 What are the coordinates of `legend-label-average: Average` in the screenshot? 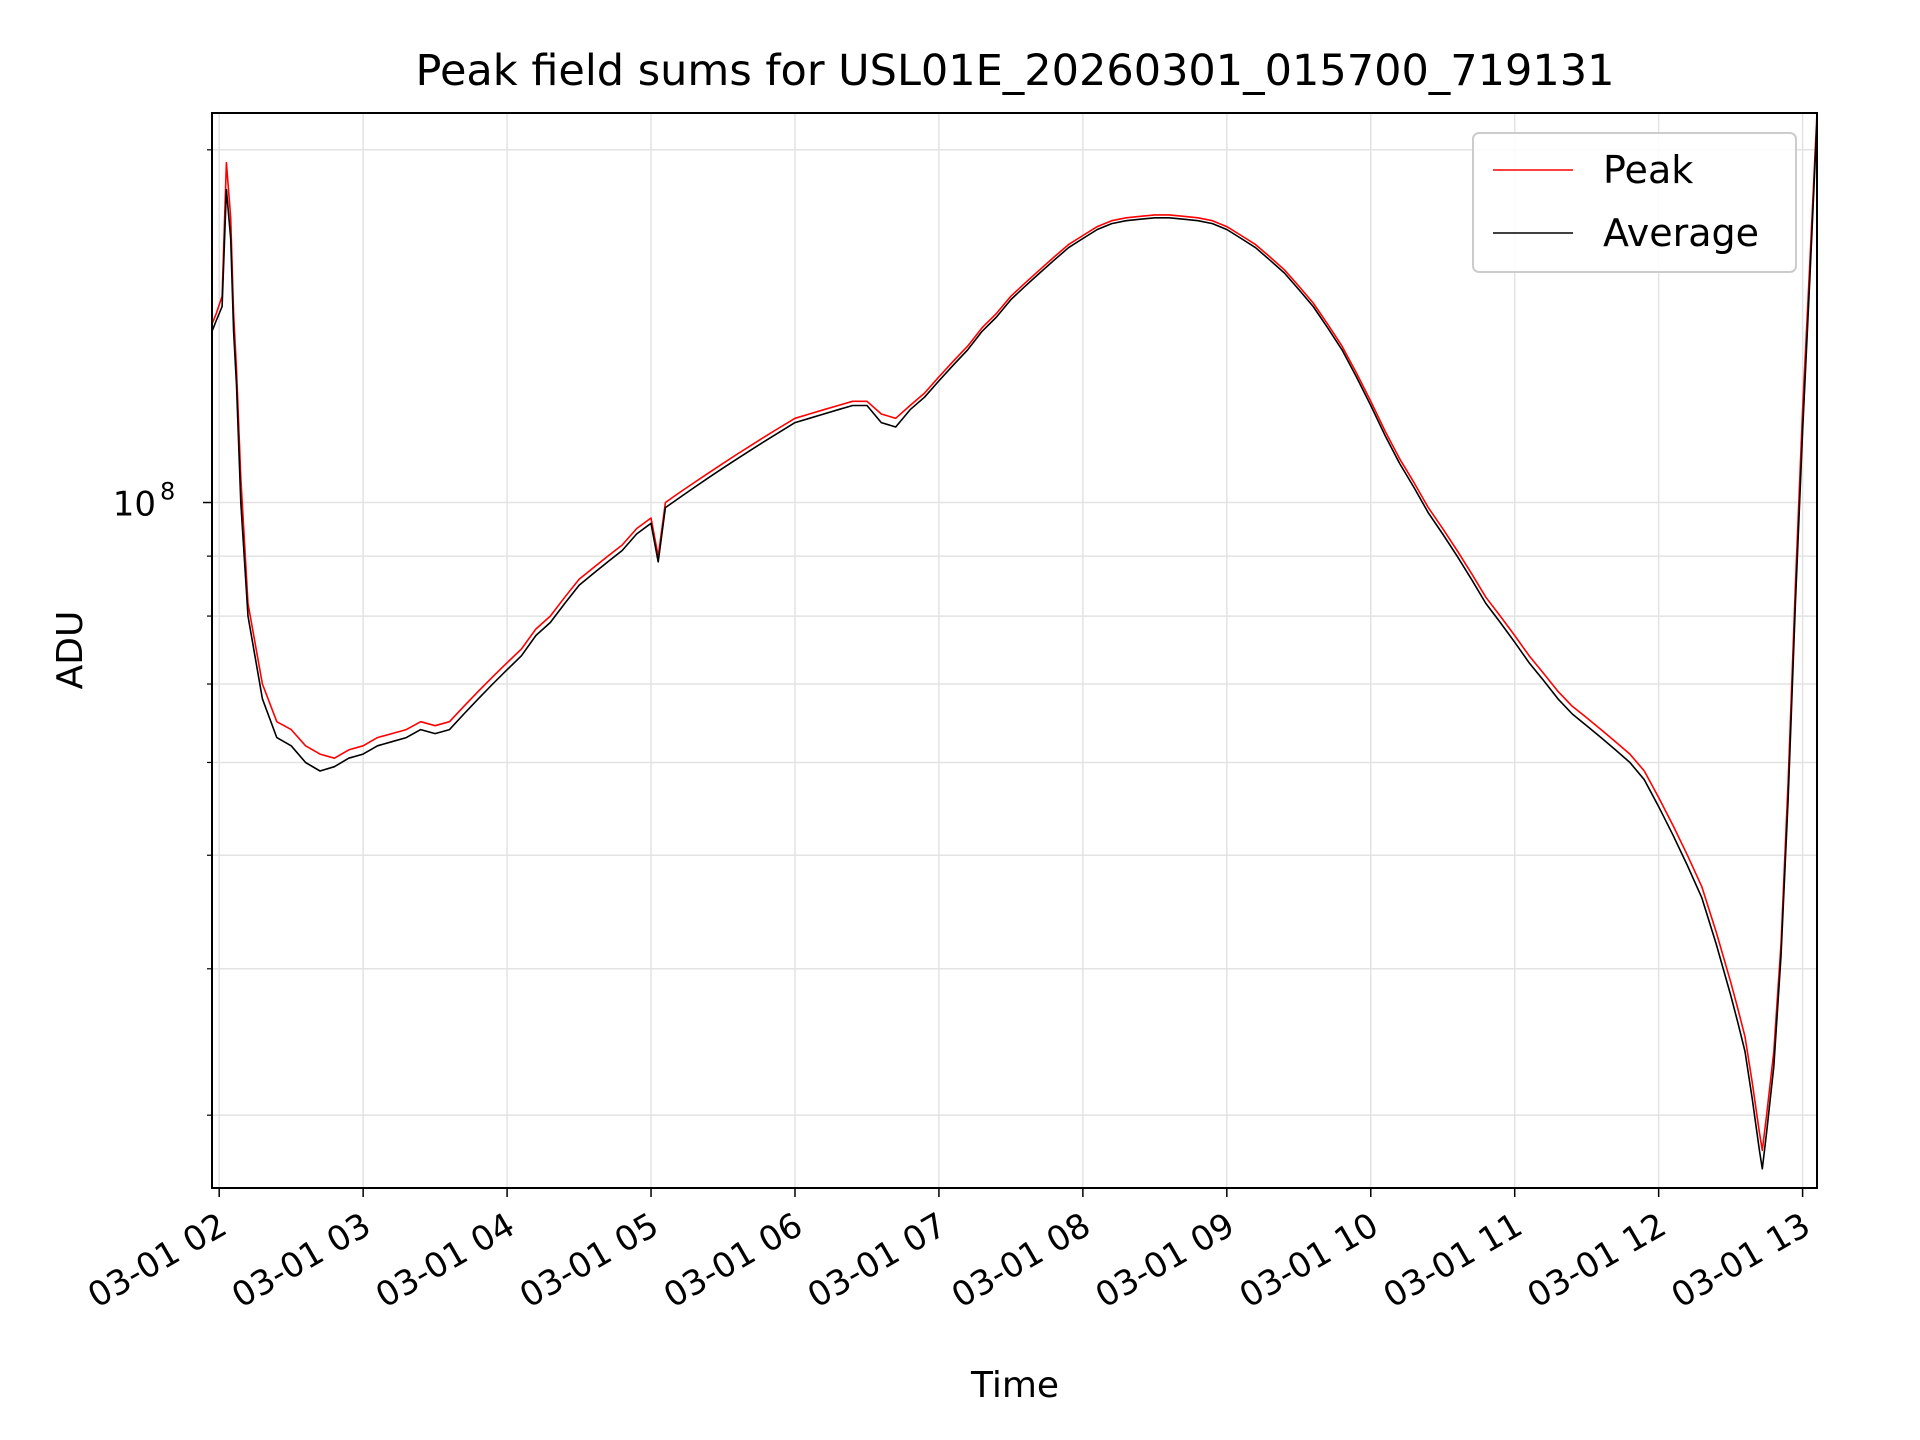 It's located at (1681, 233).